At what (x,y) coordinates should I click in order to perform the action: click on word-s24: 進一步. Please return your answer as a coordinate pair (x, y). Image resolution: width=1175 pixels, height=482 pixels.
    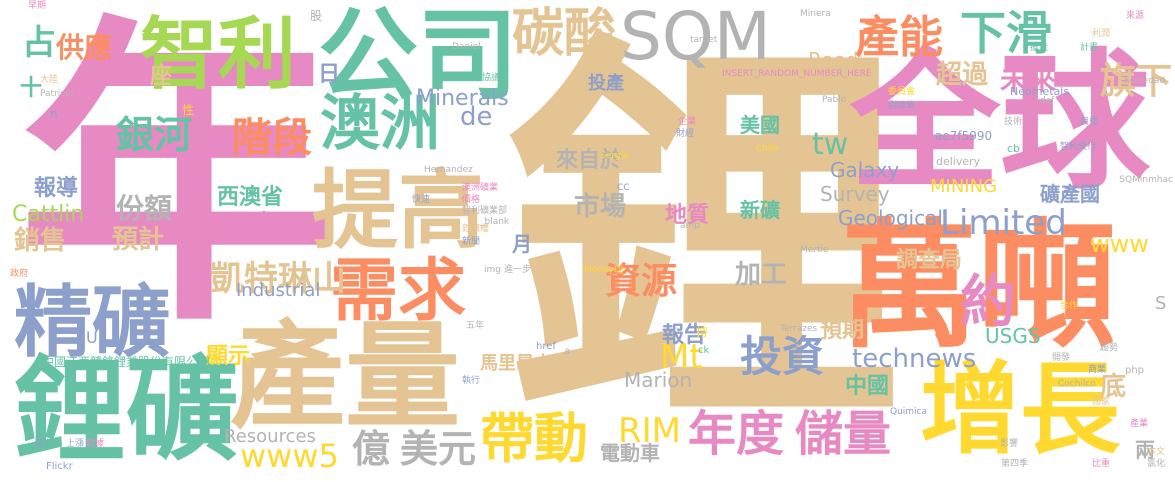
    Looking at the image, I should click on (518, 270).